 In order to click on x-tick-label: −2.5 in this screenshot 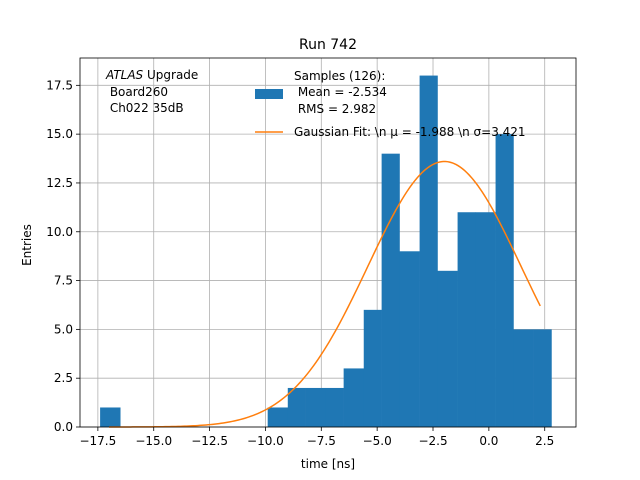, I will do `click(432, 441)`.